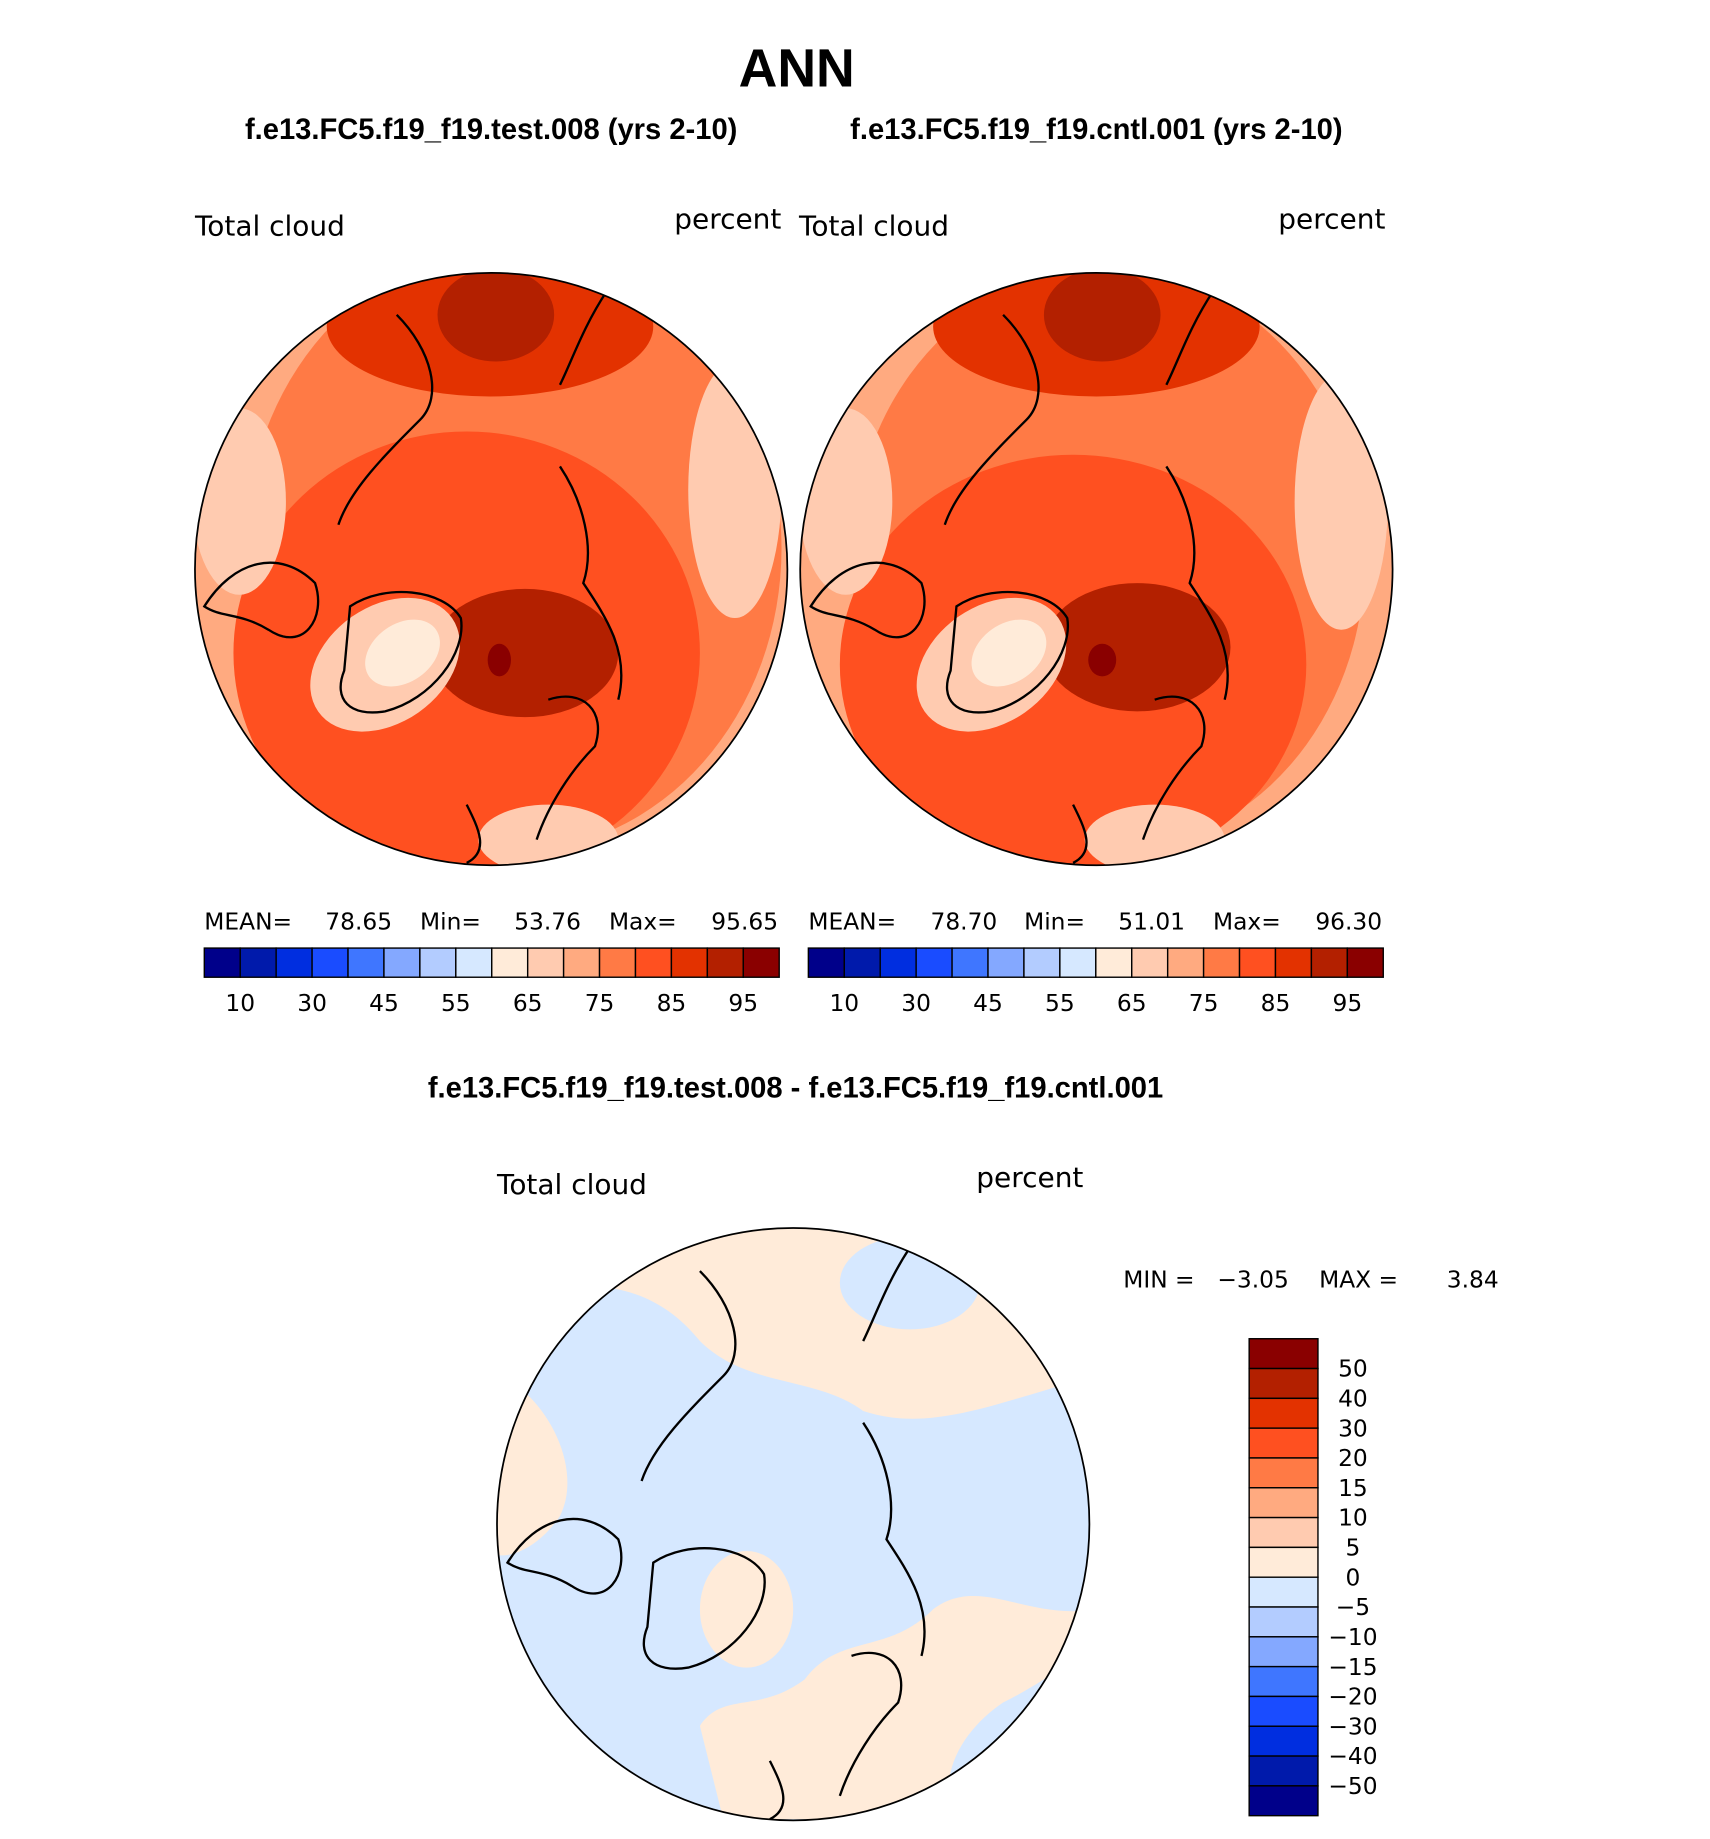 The image size is (1710, 1839). I want to click on panel1-case-title: f.e13.FC5.f19_f19.test.008 (yrs 2-10), so click(491, 130).